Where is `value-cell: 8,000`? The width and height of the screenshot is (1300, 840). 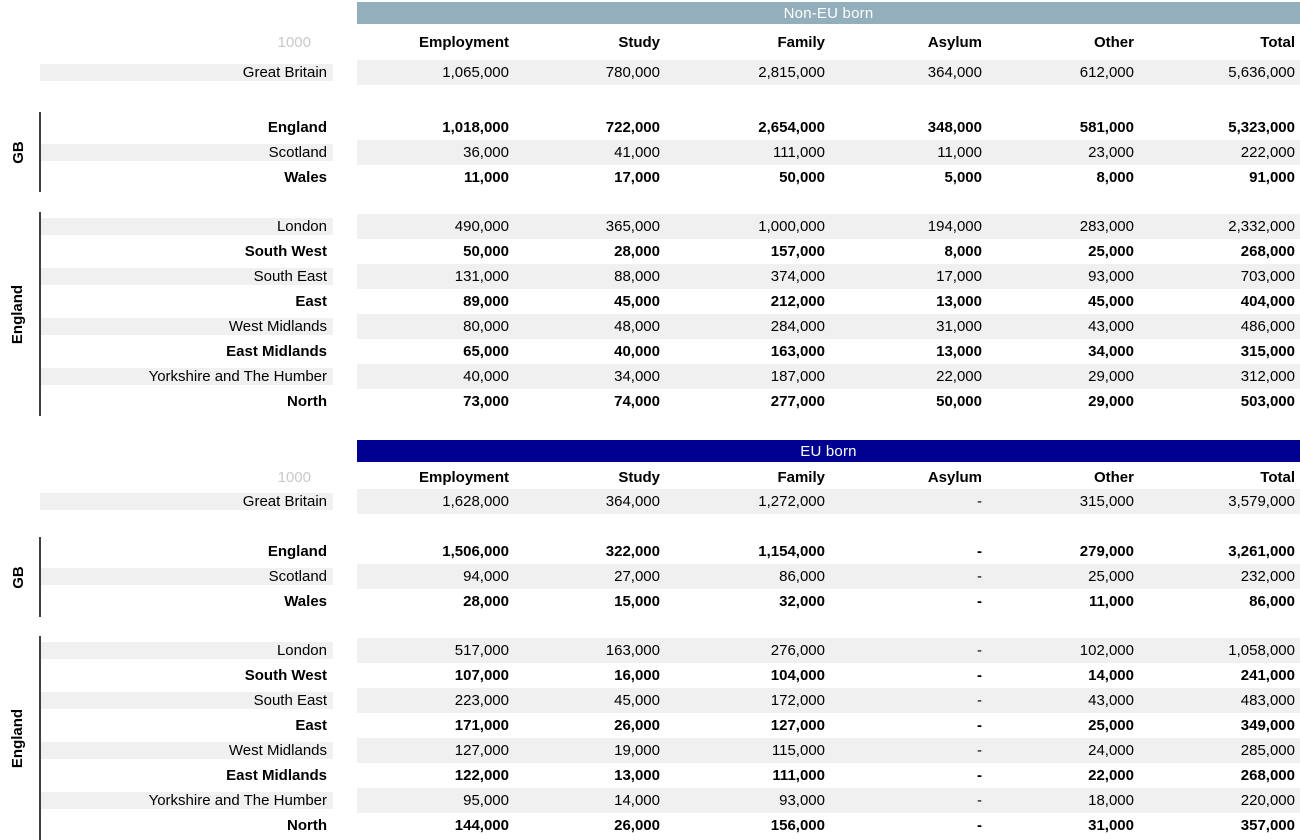
value-cell: 8,000 is located at coordinates (963, 251).